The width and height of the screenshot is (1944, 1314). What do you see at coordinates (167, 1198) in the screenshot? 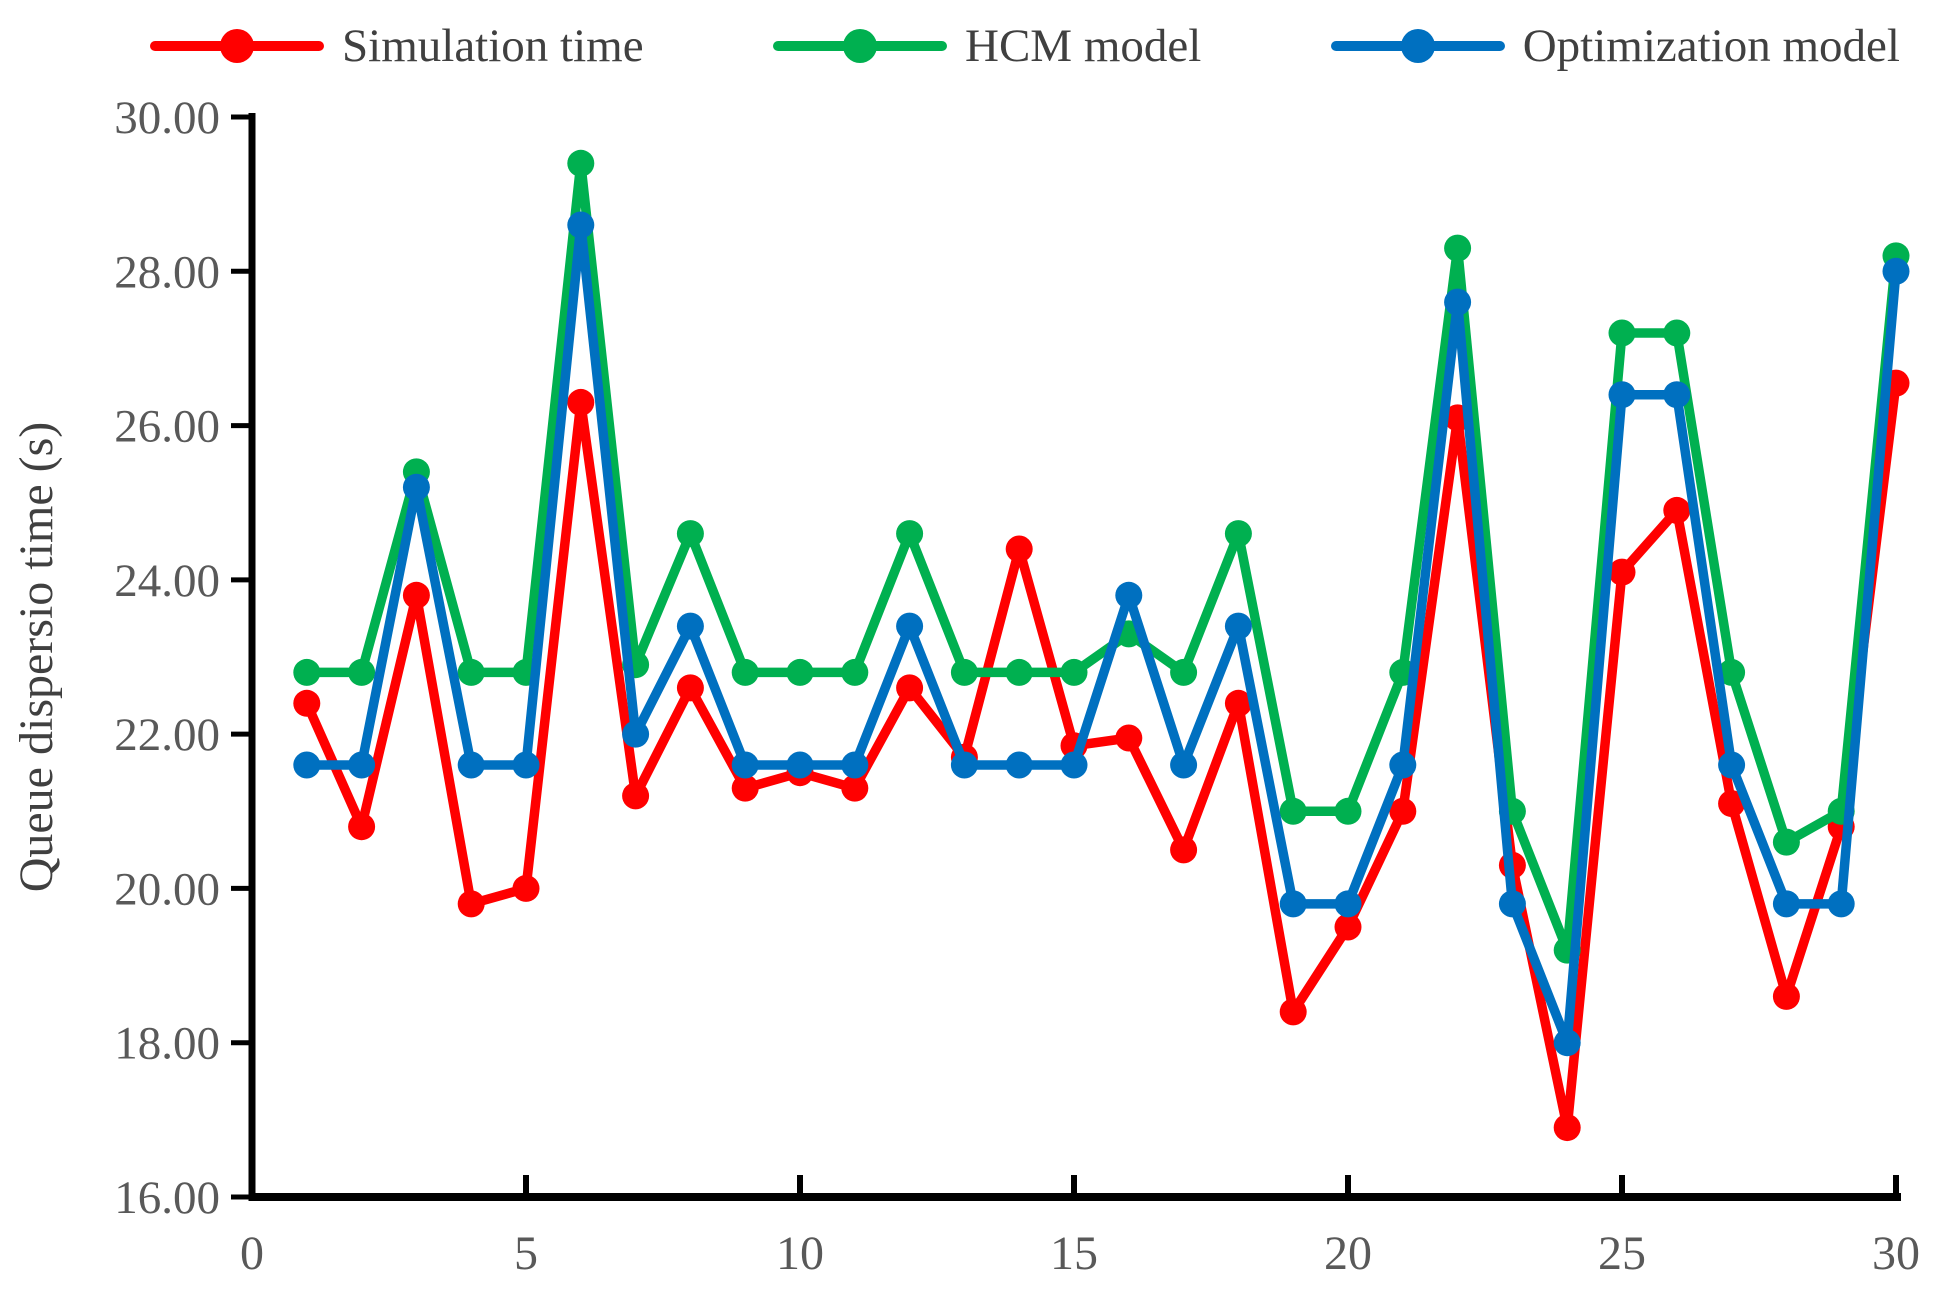
I see `y-axis-tick-label: 16.00` at bounding box center [167, 1198].